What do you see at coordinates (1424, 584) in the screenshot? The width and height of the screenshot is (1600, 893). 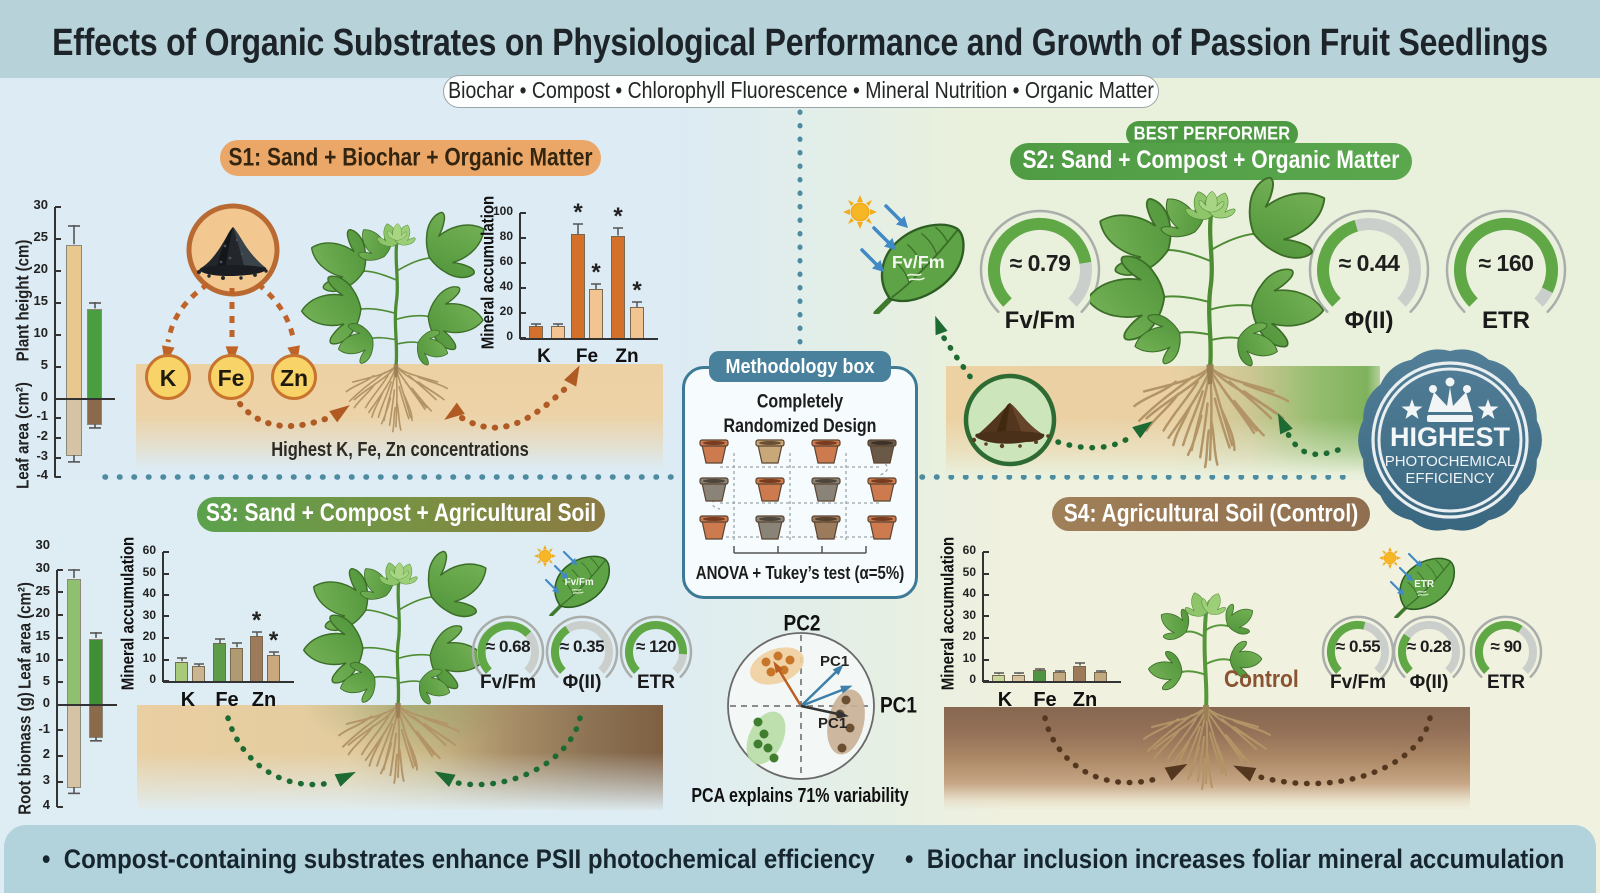 I see `svg-text: ETR` at bounding box center [1424, 584].